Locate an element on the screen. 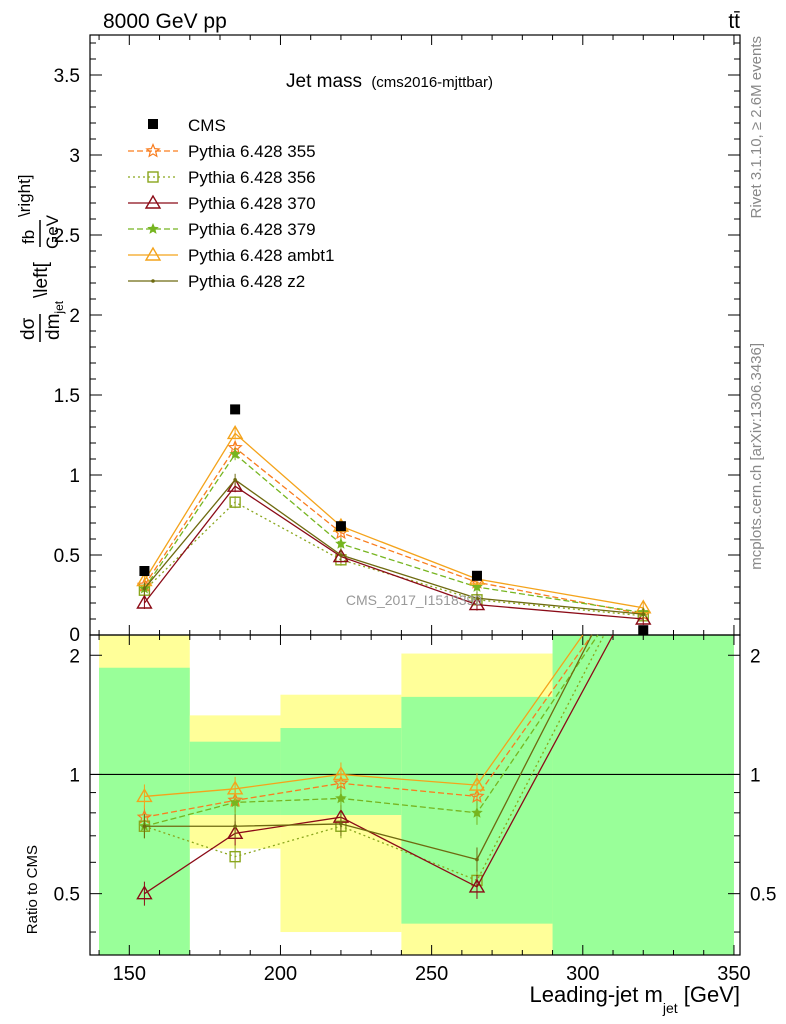 Image resolution: width=786 pixels, height=1024 pixels. y-tick-label: 1.5 is located at coordinates (67, 396).